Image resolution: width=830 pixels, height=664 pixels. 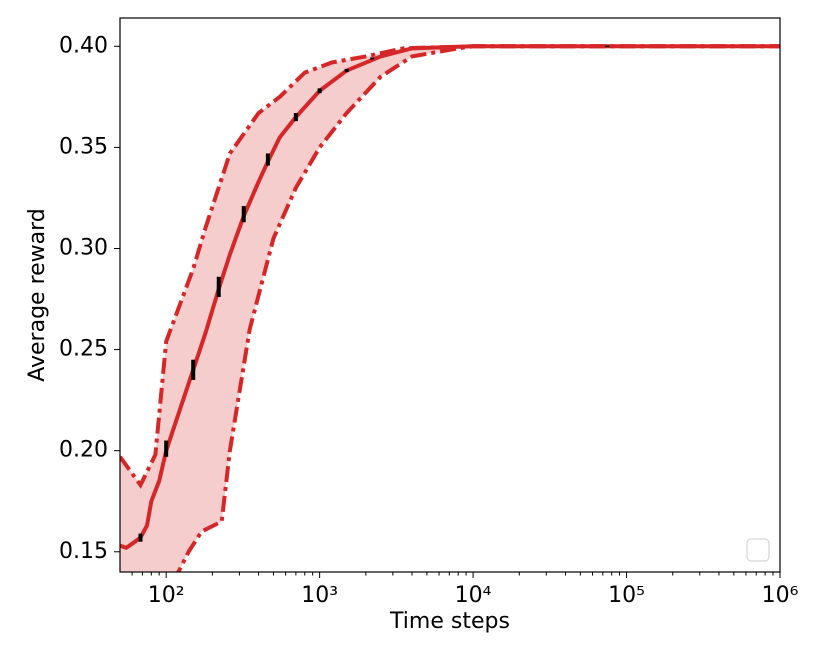 What do you see at coordinates (83, 349) in the screenshot?
I see `y-tick-label: 0.25` at bounding box center [83, 349].